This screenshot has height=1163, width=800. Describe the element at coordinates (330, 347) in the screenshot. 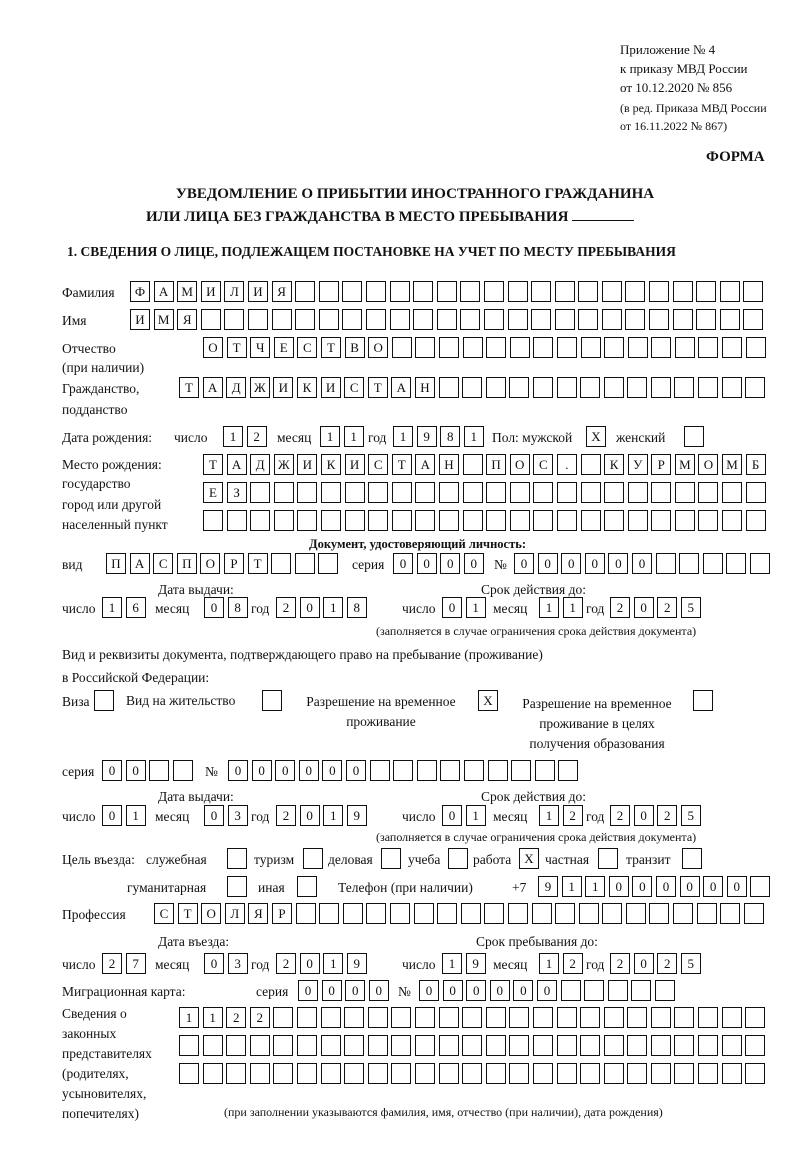

I see `char-cell: Т` at that location.